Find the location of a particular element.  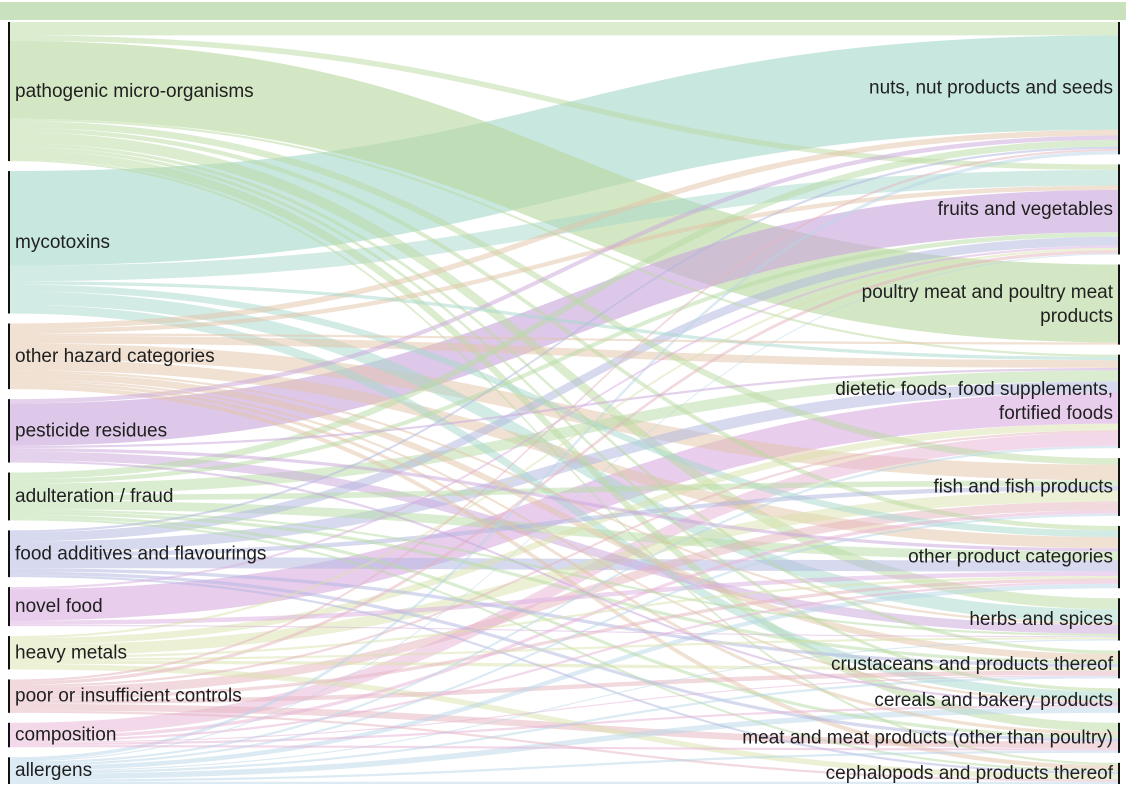

flow-nov-to-her is located at coordinates (564, 631).